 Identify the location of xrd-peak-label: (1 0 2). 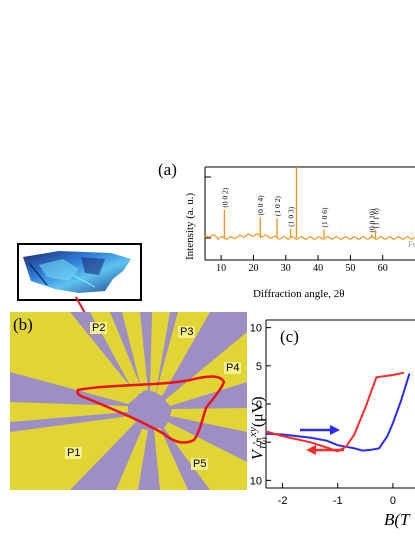
(277, 206).